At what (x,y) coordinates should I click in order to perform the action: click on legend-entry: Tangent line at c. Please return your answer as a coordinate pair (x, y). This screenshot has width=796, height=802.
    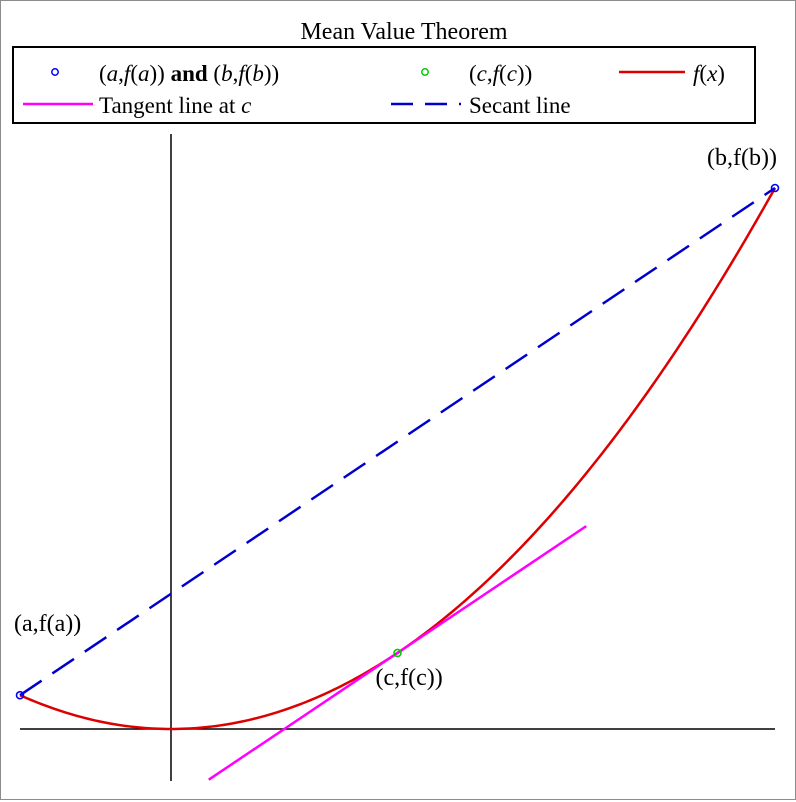
    Looking at the image, I should click on (137, 105).